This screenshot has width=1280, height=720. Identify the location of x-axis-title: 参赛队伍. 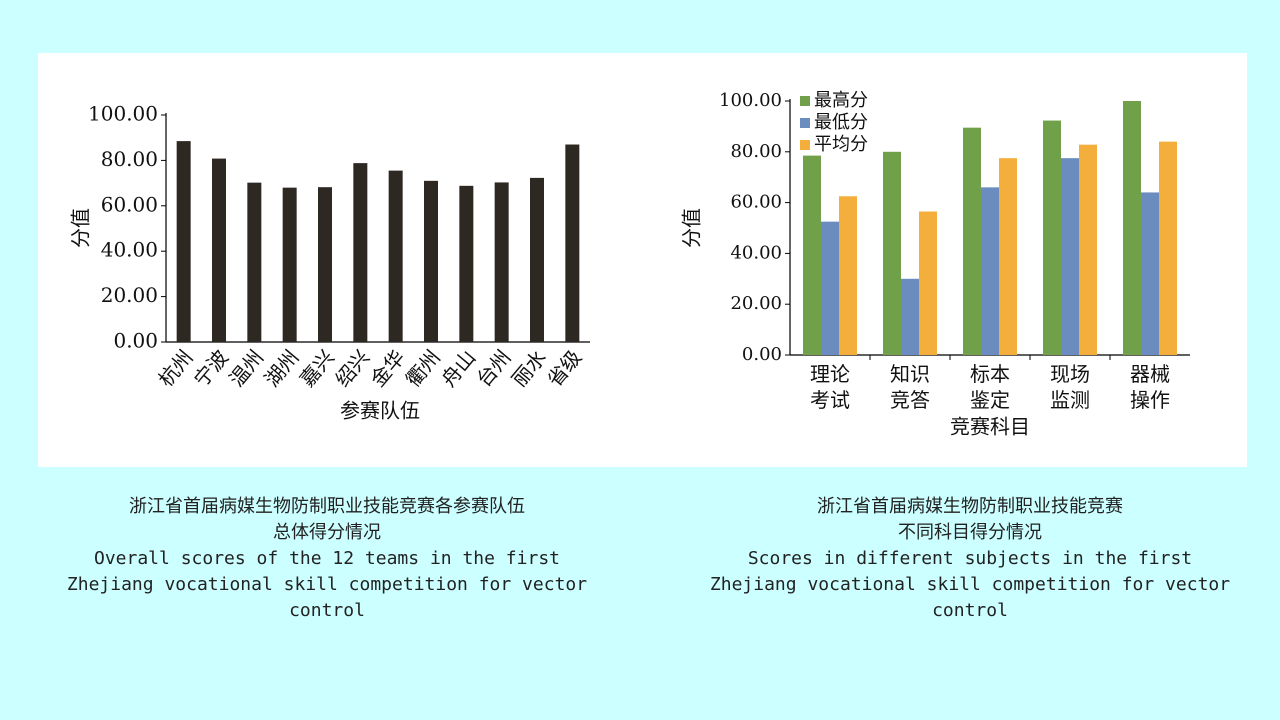
(380, 411).